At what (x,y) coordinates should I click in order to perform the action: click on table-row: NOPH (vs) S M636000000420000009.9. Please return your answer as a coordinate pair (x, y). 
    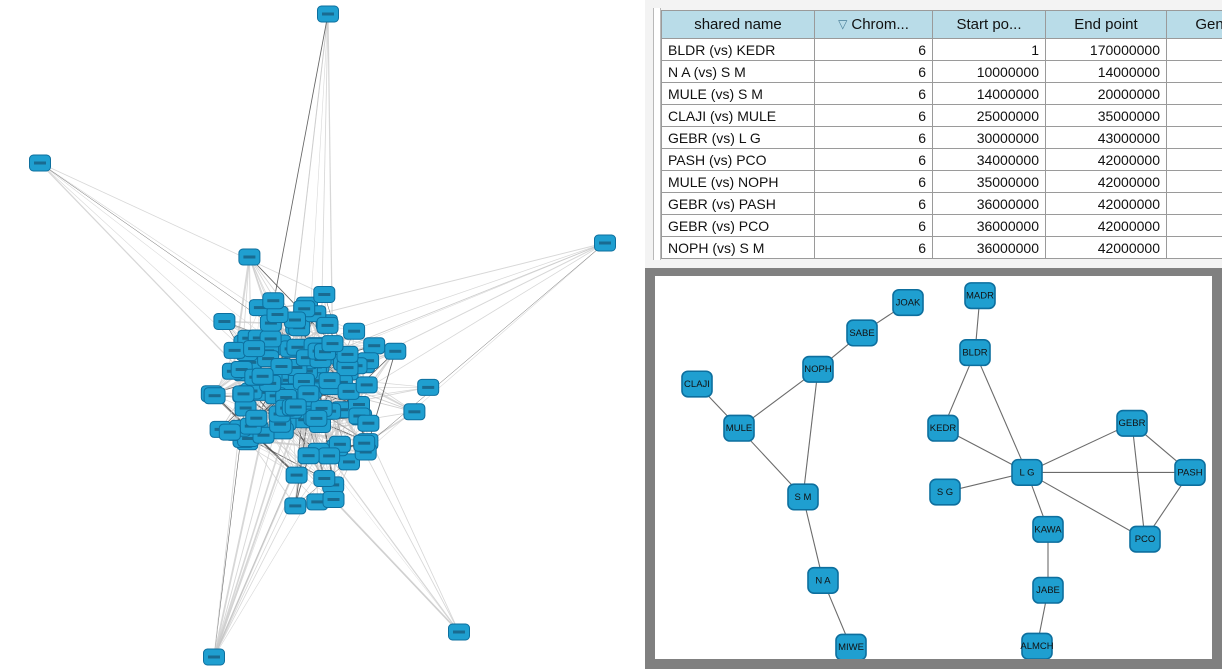
    Looking at the image, I should click on (942, 247).